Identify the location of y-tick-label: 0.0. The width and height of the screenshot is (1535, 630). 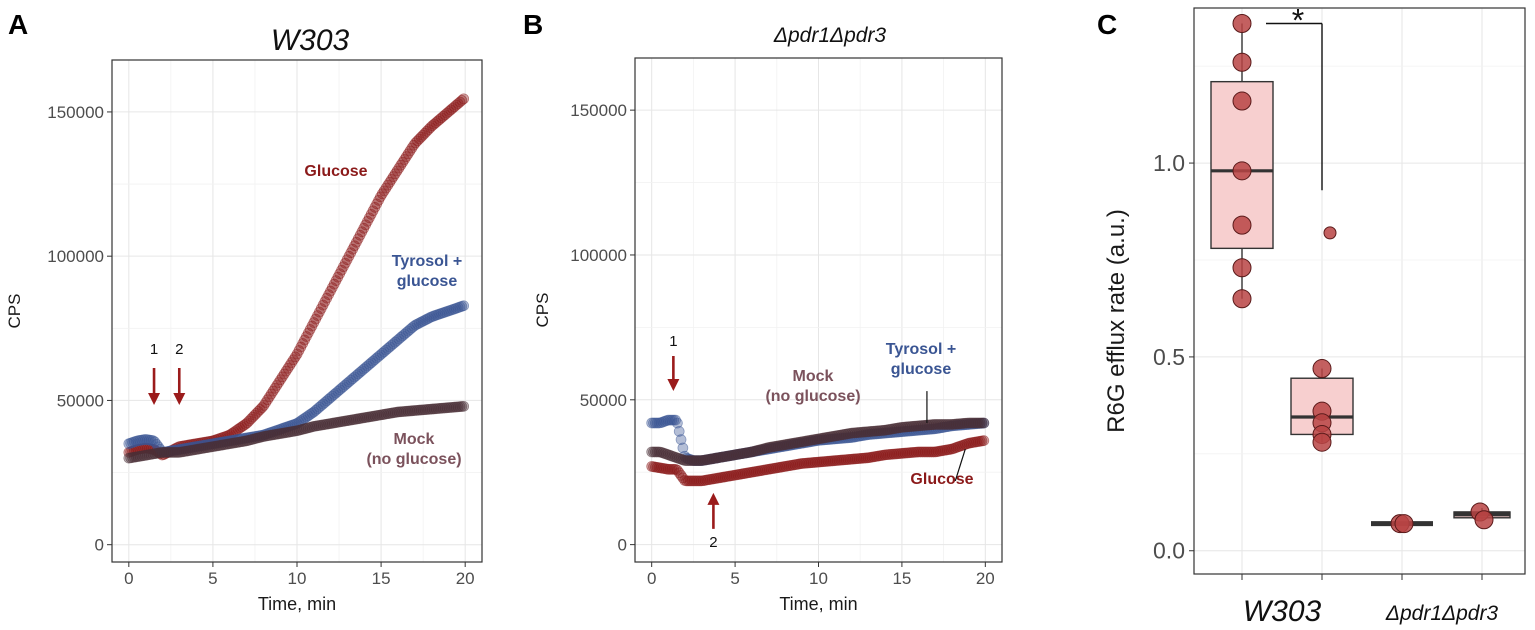
(1169, 551).